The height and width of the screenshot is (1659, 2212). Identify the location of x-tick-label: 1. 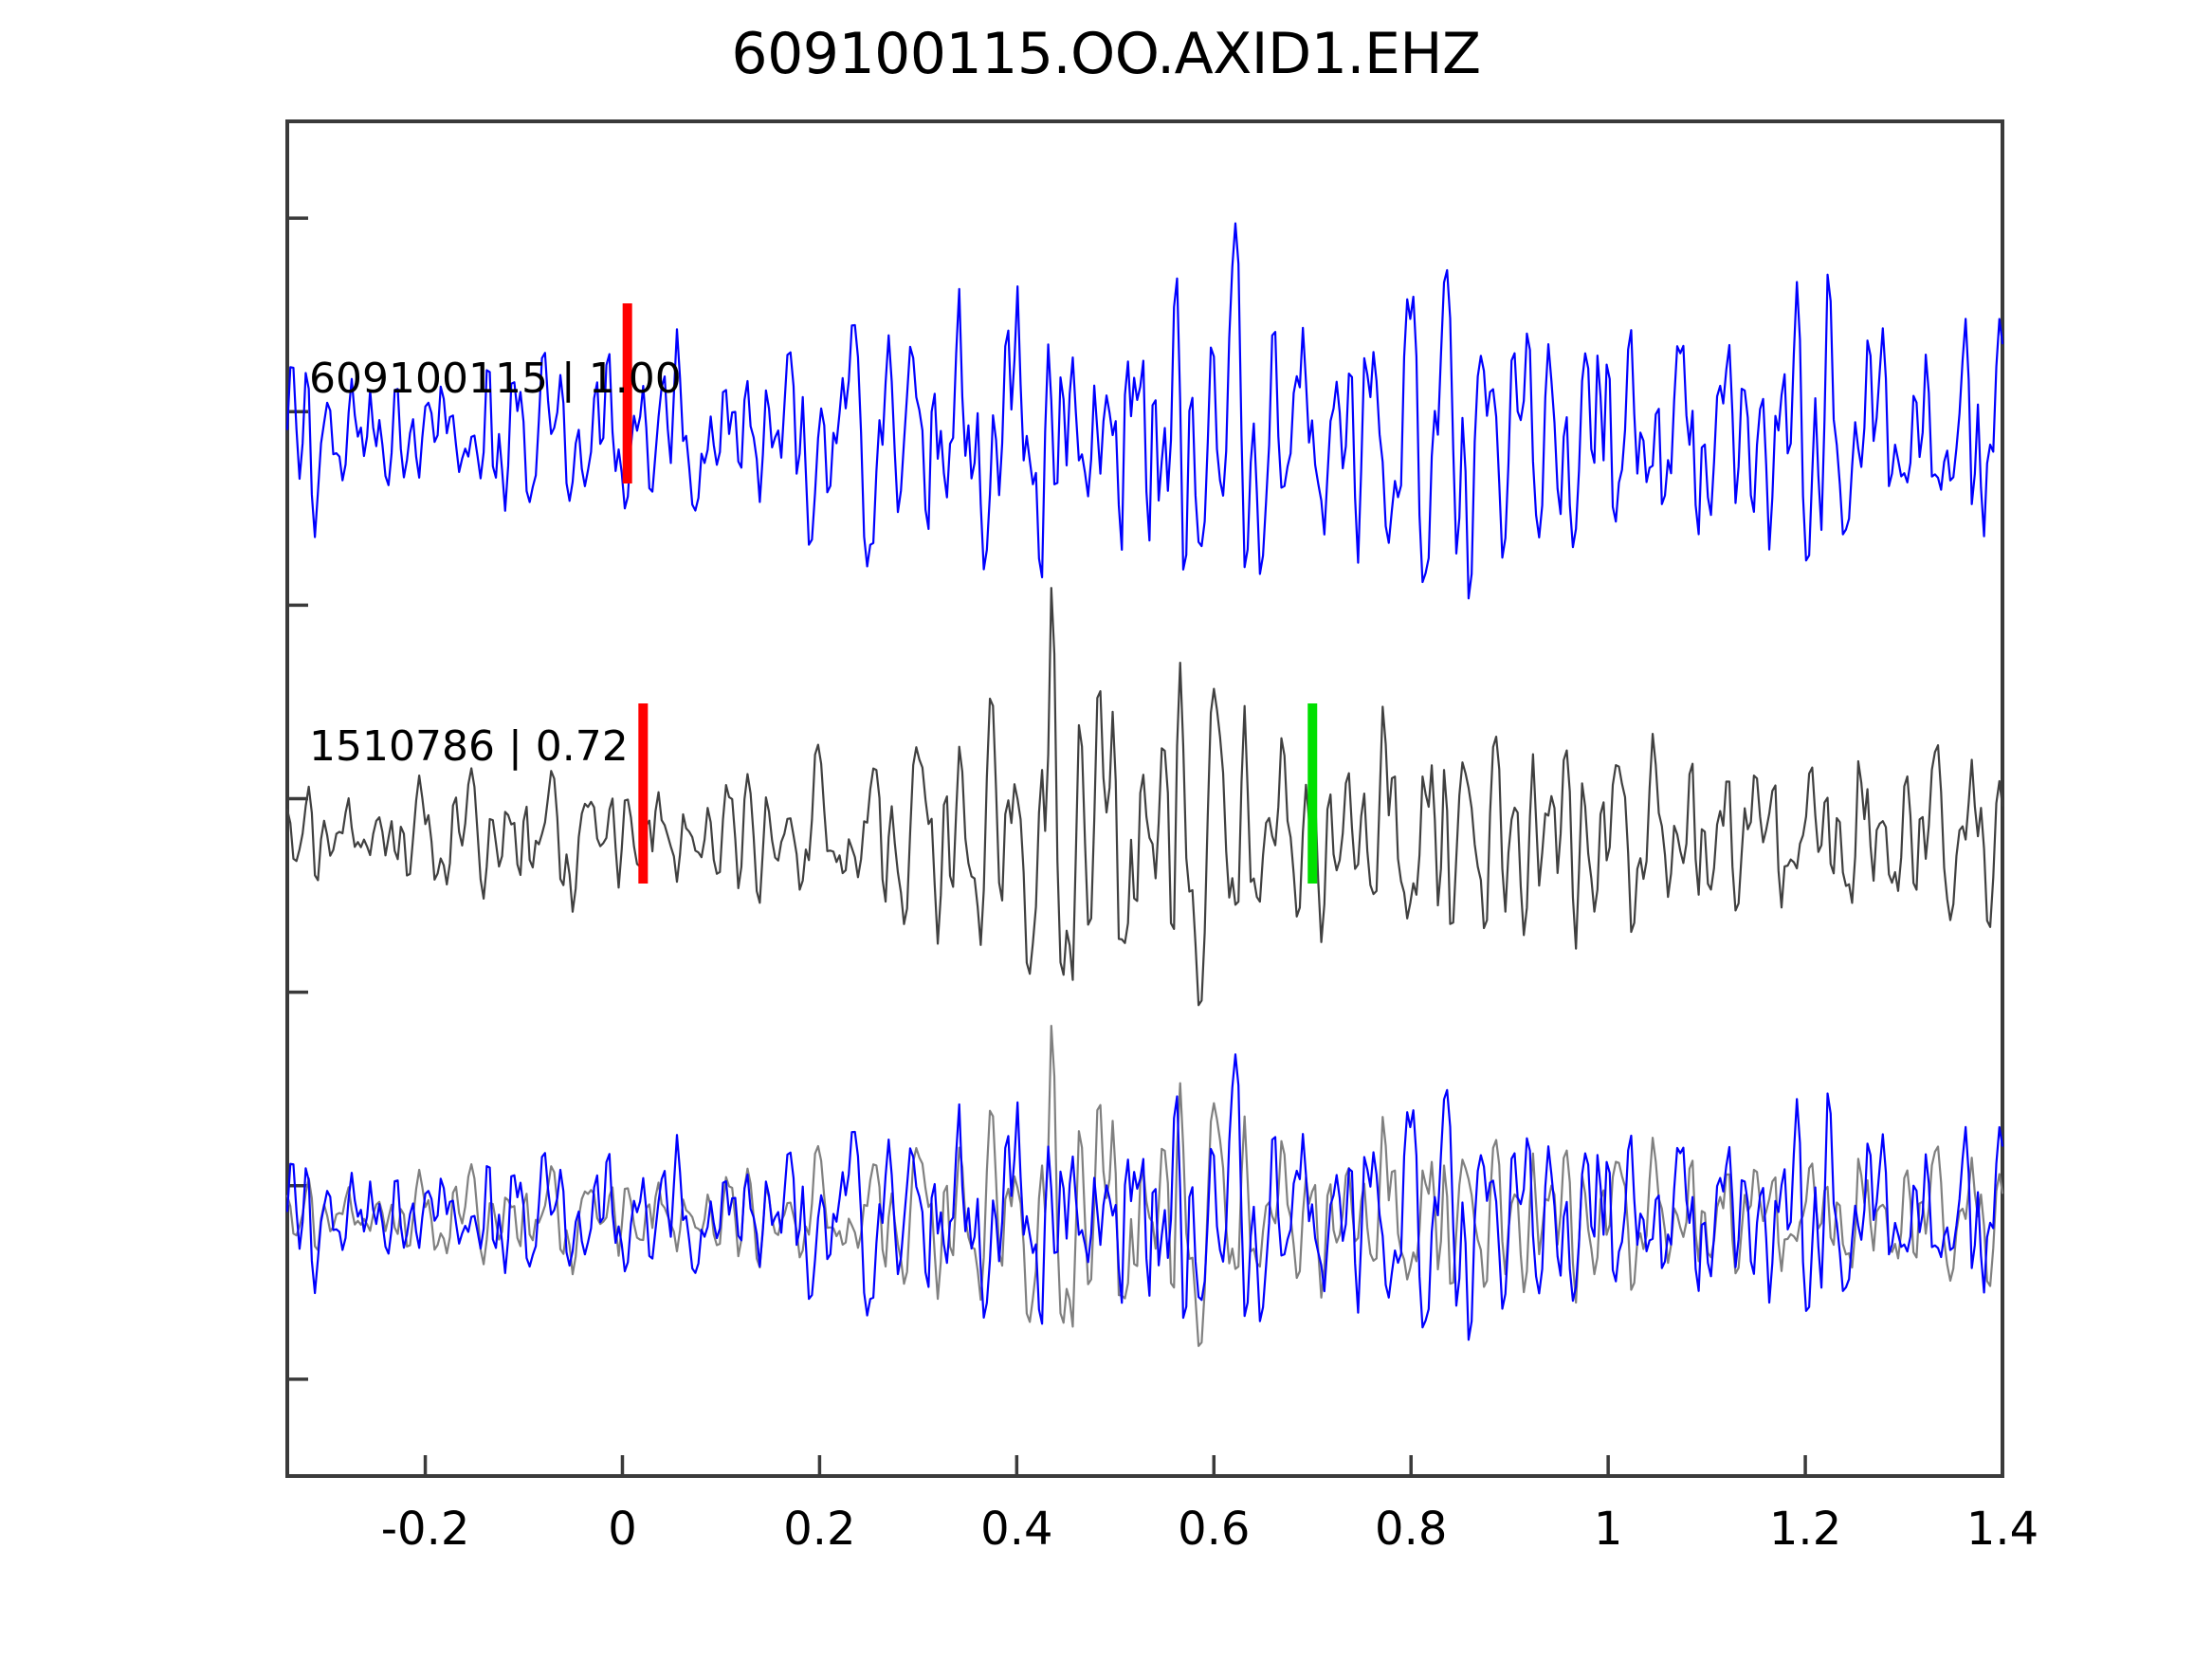
(1608, 1529).